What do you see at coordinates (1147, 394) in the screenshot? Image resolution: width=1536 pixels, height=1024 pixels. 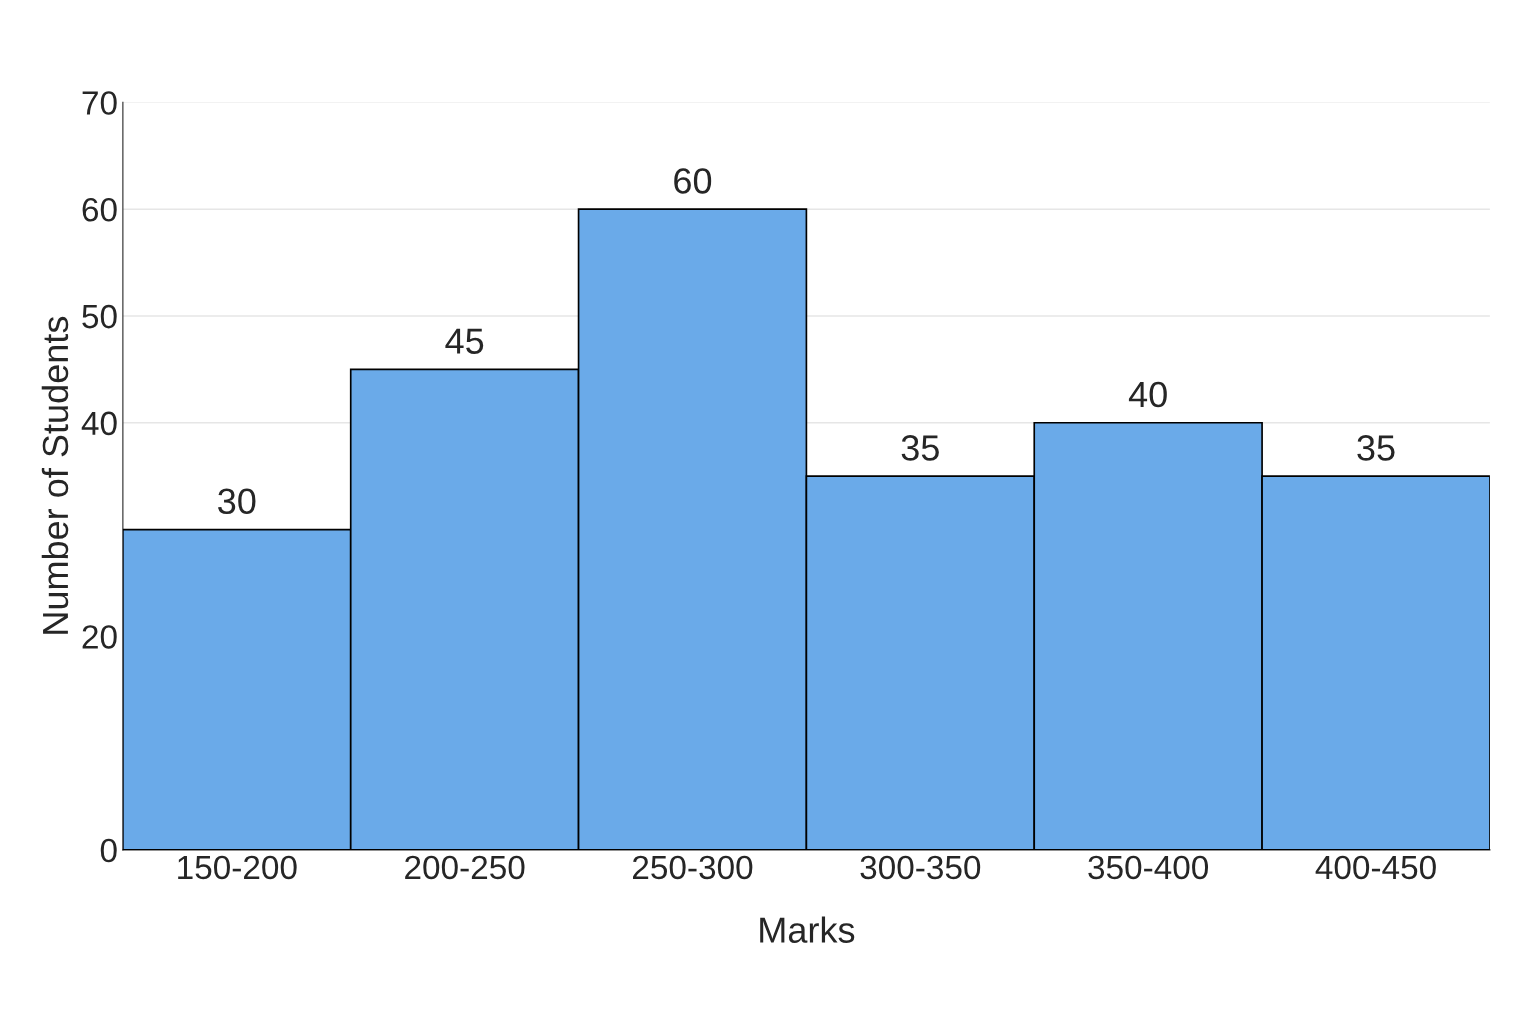 I see `data-label: 40` at bounding box center [1147, 394].